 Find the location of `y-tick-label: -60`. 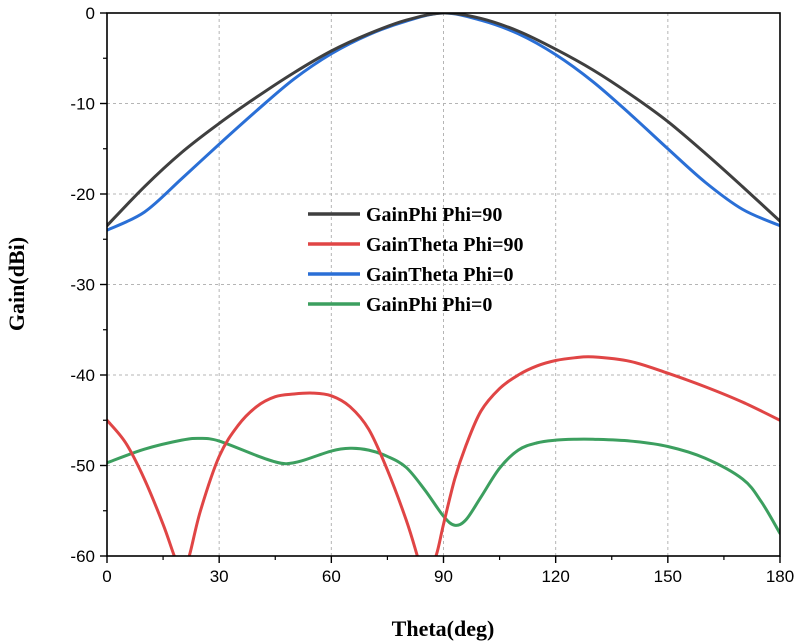

y-tick-label: -60 is located at coordinates (82, 556).